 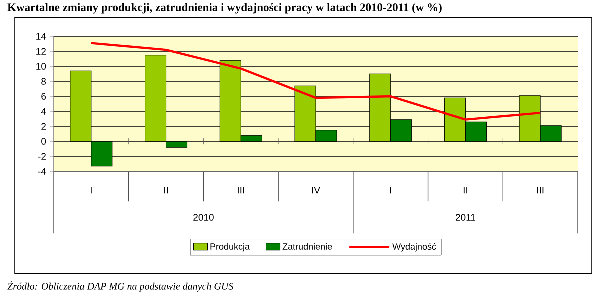 I want to click on y-tick-label: 10, so click(x=41, y=66).